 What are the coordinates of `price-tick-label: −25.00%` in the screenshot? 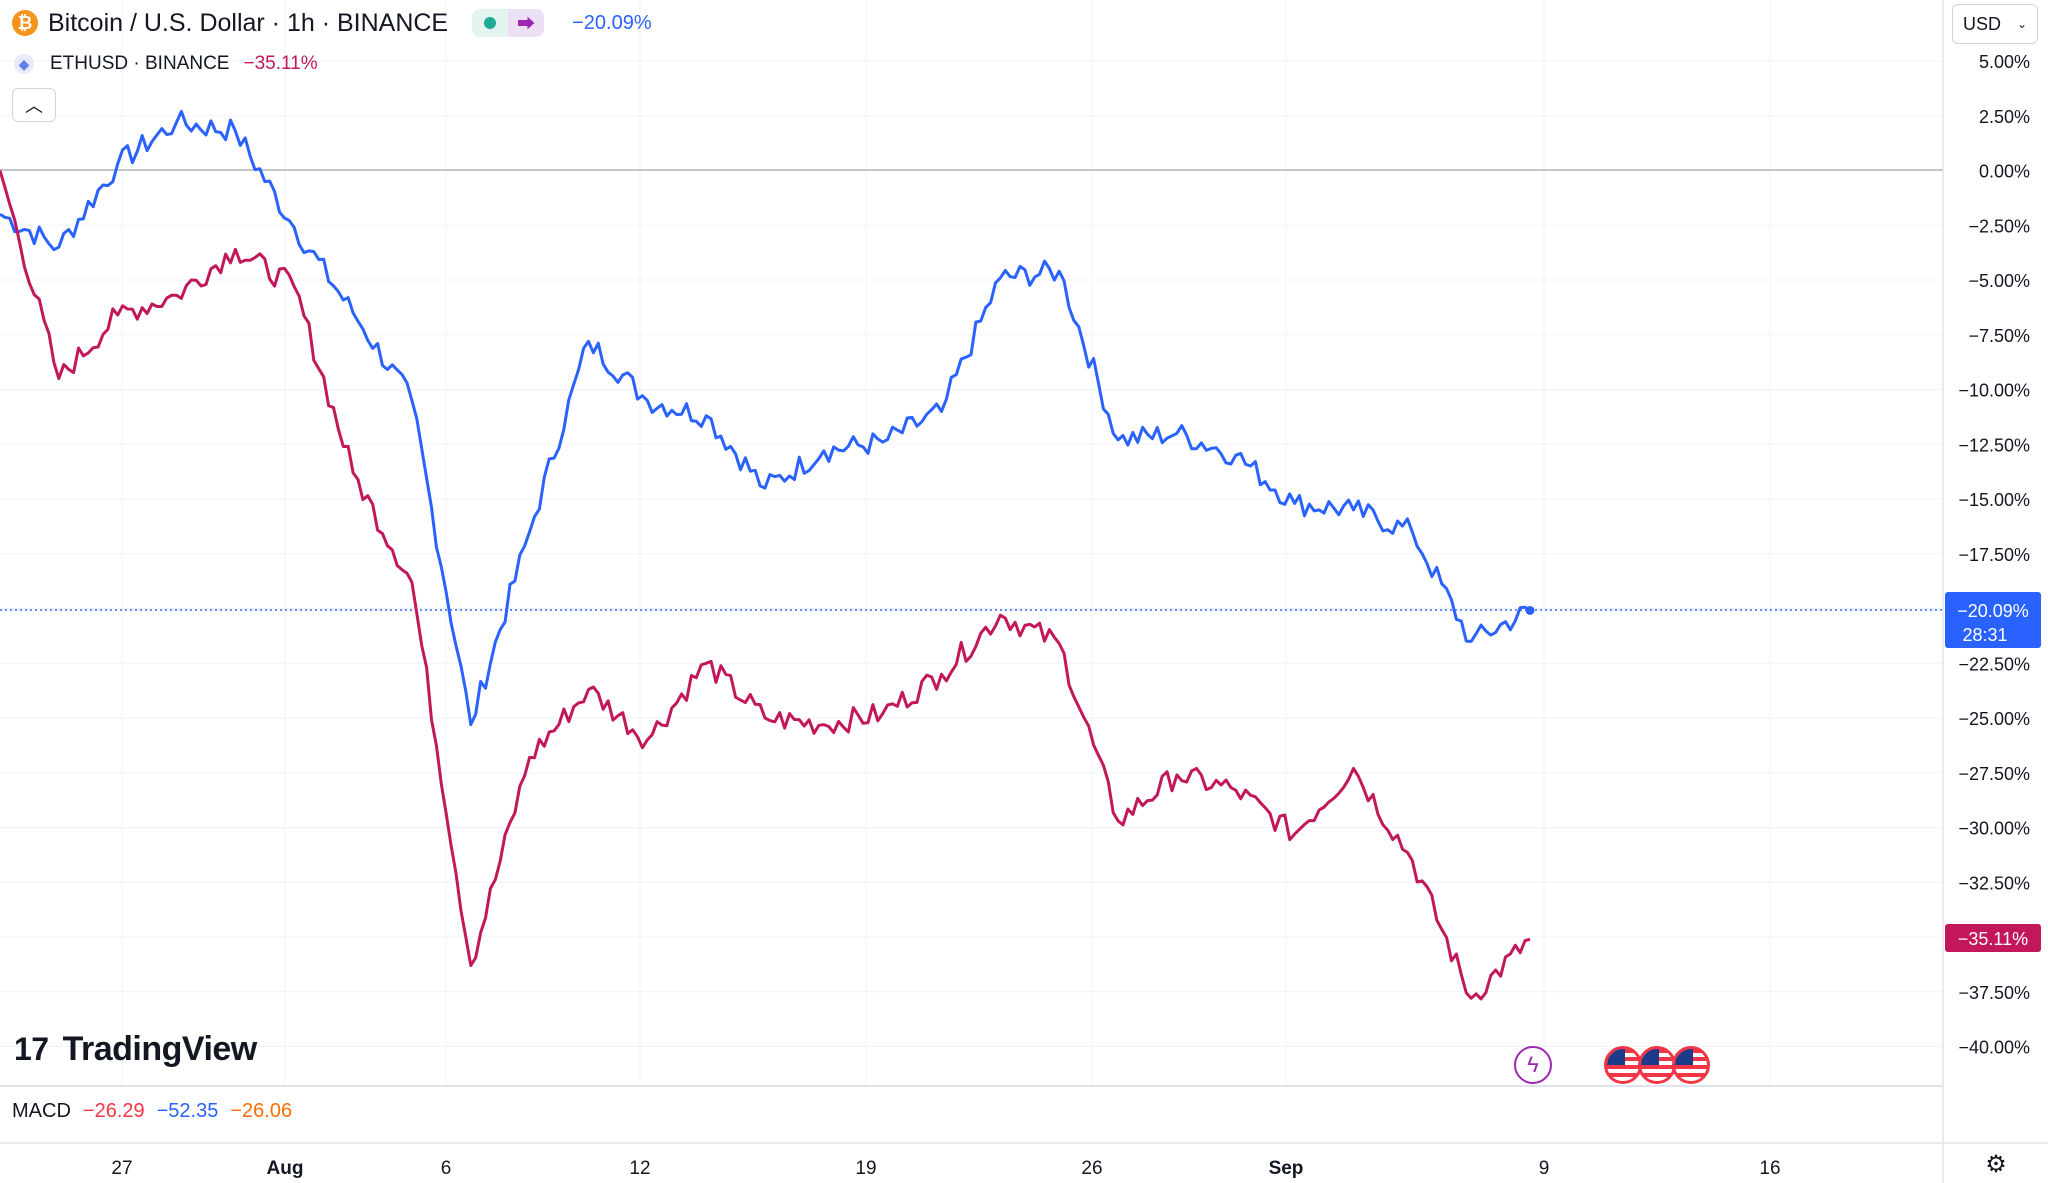 It's located at (1994, 719).